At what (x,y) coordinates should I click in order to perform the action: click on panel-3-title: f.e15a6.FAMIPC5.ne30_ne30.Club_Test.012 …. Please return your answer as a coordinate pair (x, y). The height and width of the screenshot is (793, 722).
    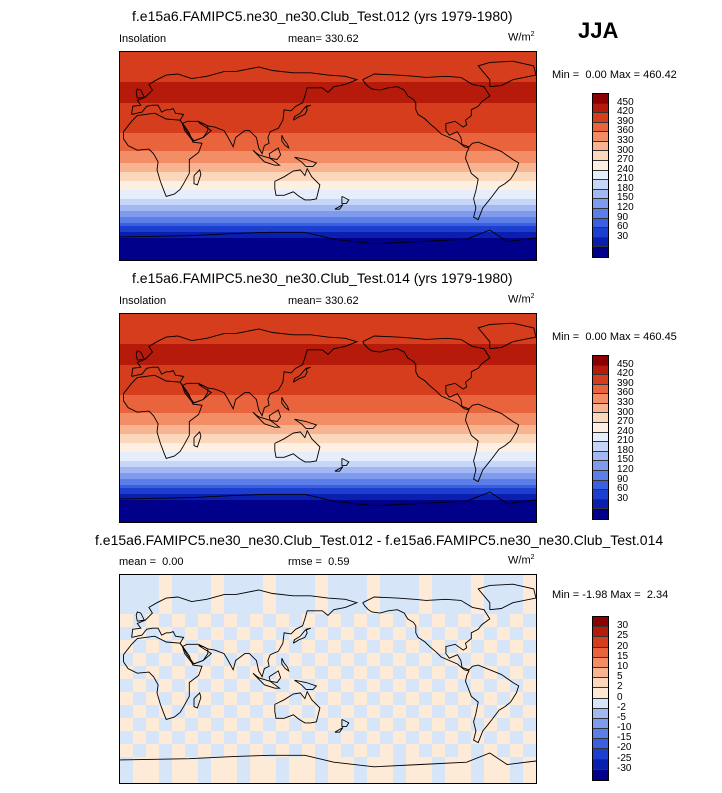
    Looking at the image, I should click on (379, 540).